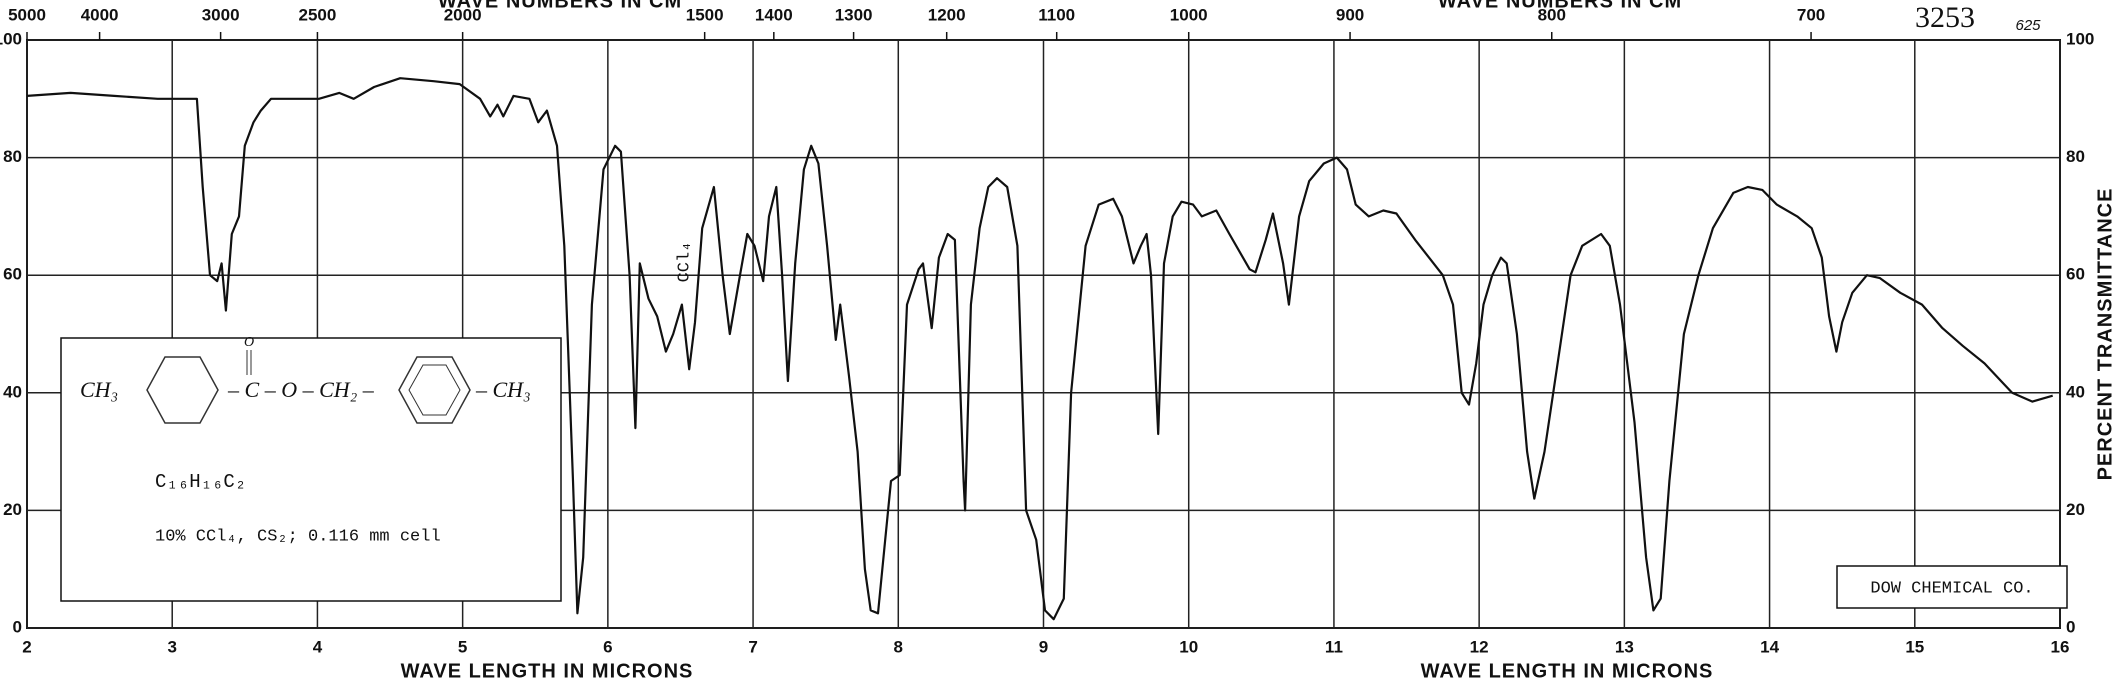  I want to click on credit: DOW CHEMICAL CO., so click(1951, 588).